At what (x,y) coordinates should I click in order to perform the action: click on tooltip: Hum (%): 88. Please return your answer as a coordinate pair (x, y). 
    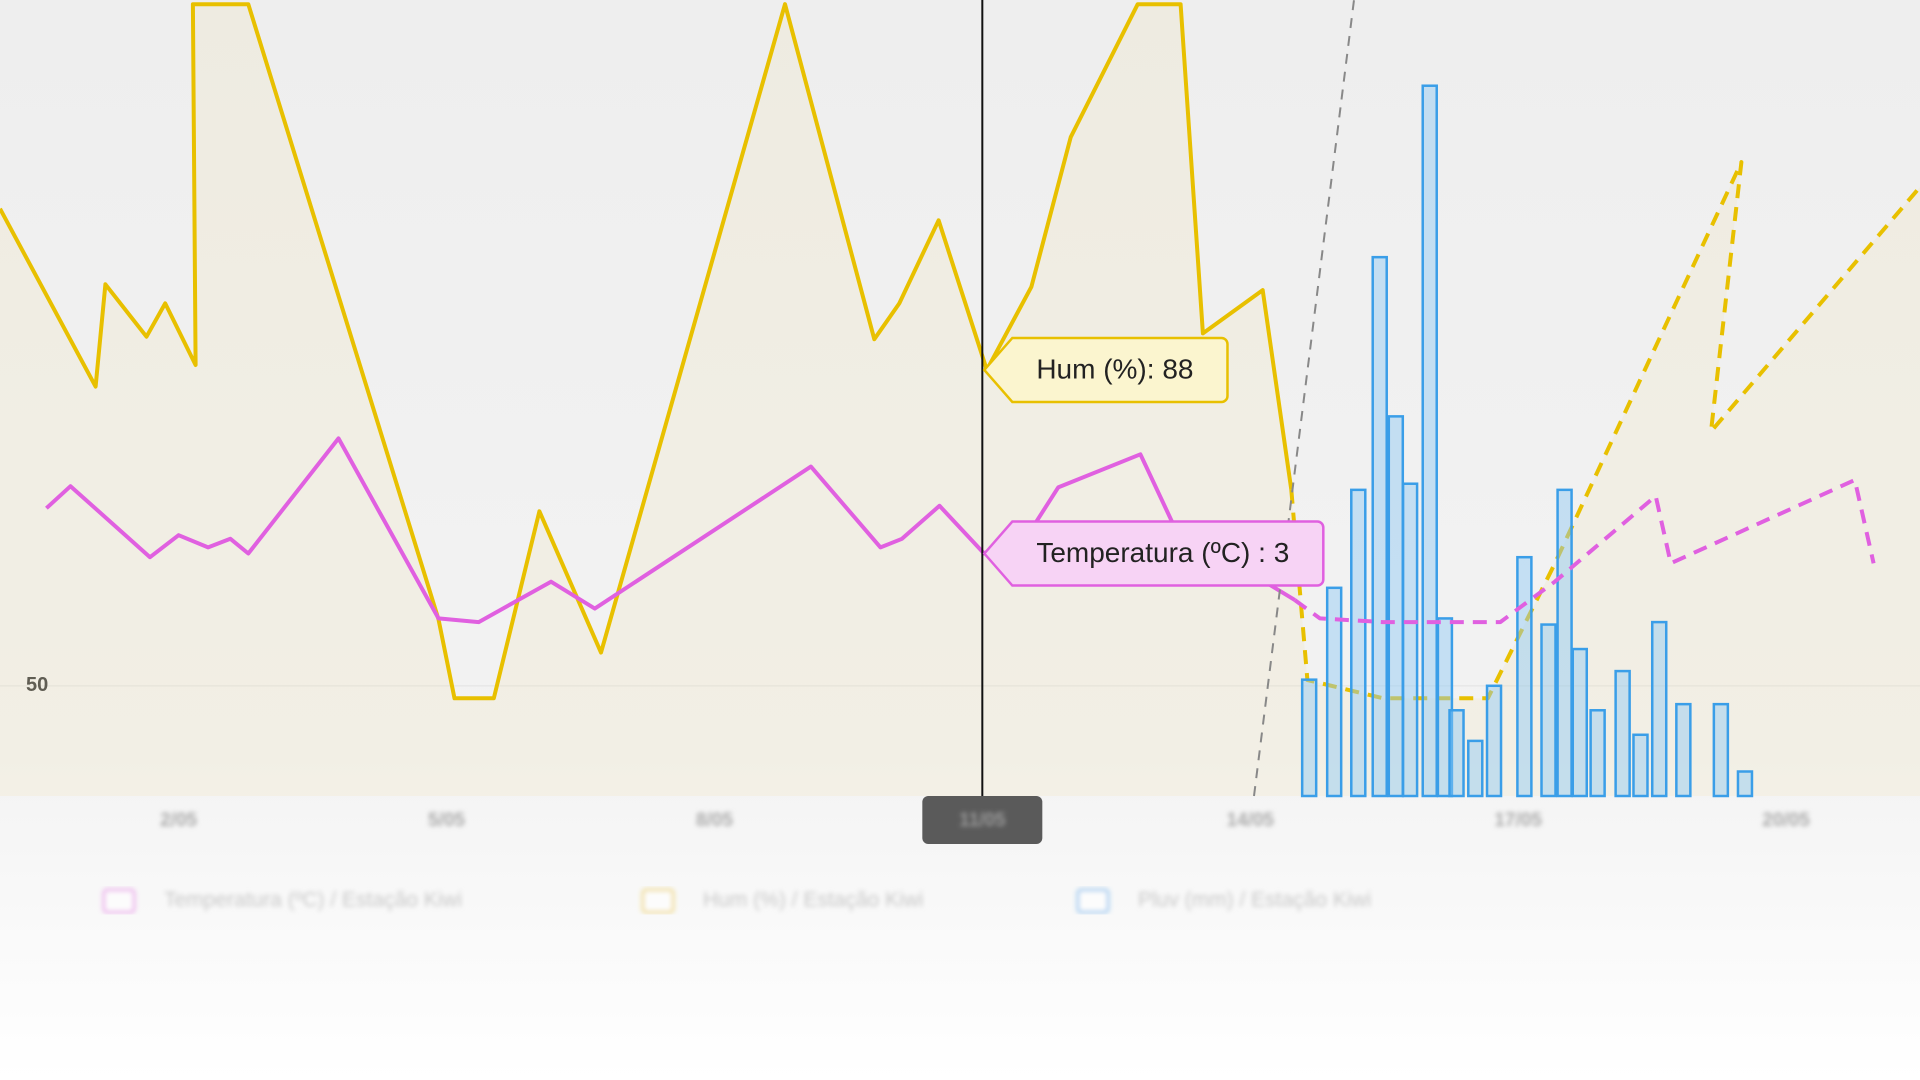
    Looking at the image, I should click on (1105, 370).